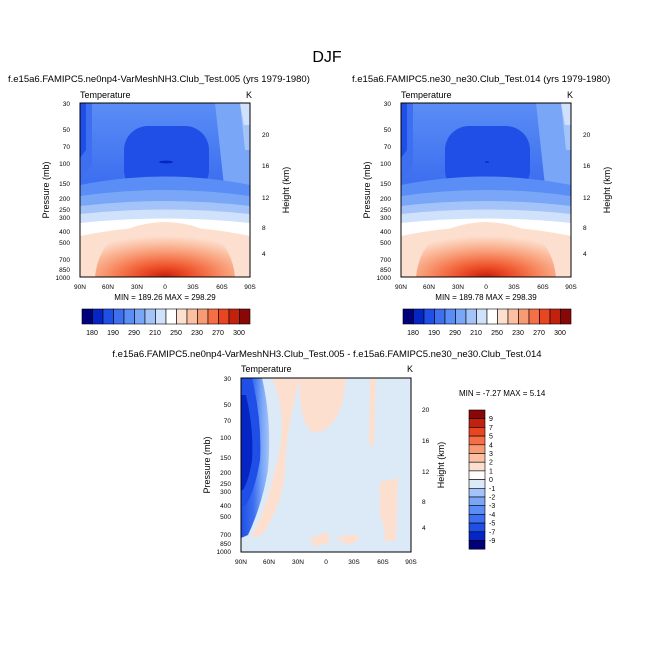  I want to click on colorbar-label: 9, so click(491, 419).